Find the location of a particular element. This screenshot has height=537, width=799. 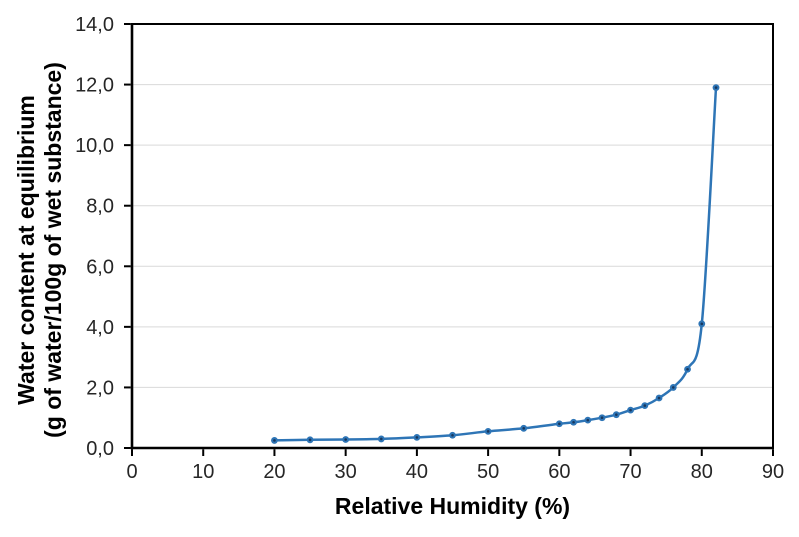

x-tick-label: 10 is located at coordinates (203, 472).